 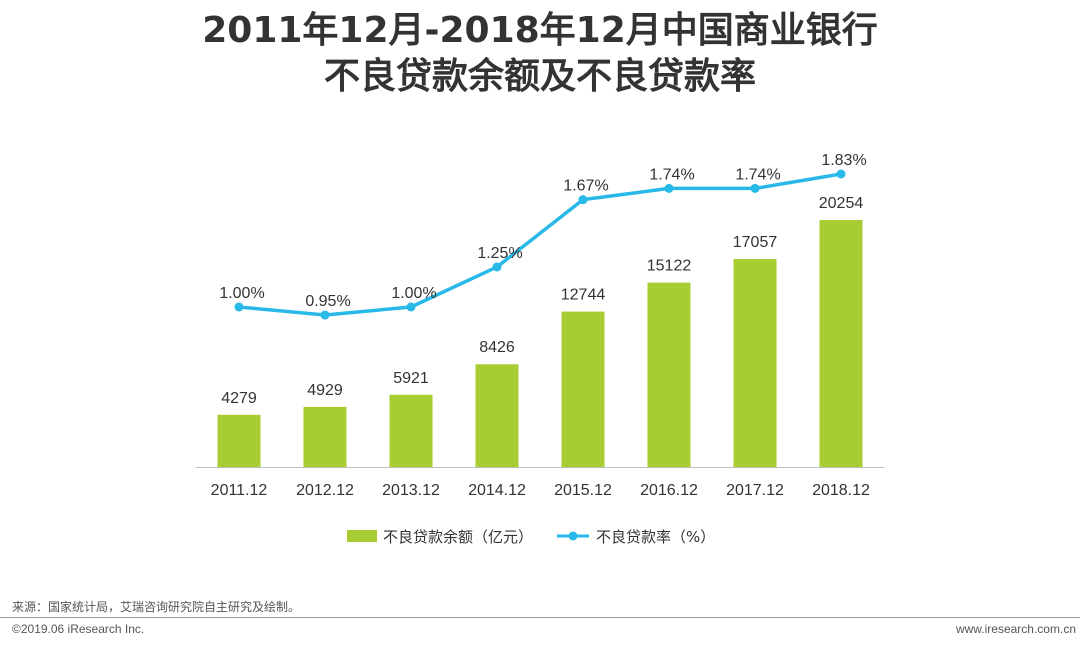 I want to click on rate-point-2016.12, so click(x=669, y=188).